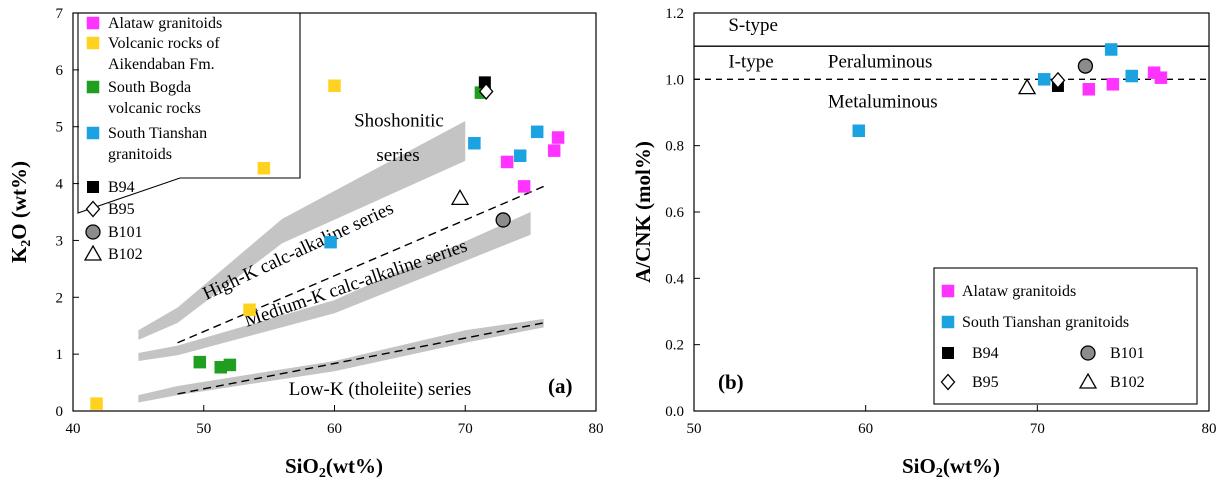 The image size is (1225, 482). I want to click on dashed-low-k-line, so click(360, 358).